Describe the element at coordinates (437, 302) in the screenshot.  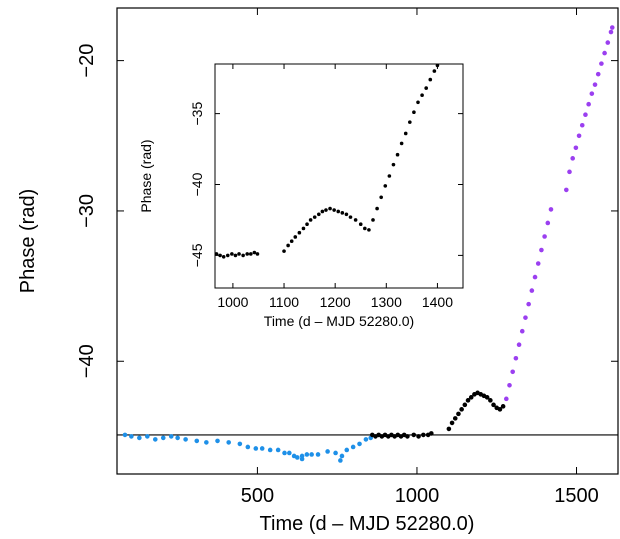
I see `x-tick-label: 1400` at that location.